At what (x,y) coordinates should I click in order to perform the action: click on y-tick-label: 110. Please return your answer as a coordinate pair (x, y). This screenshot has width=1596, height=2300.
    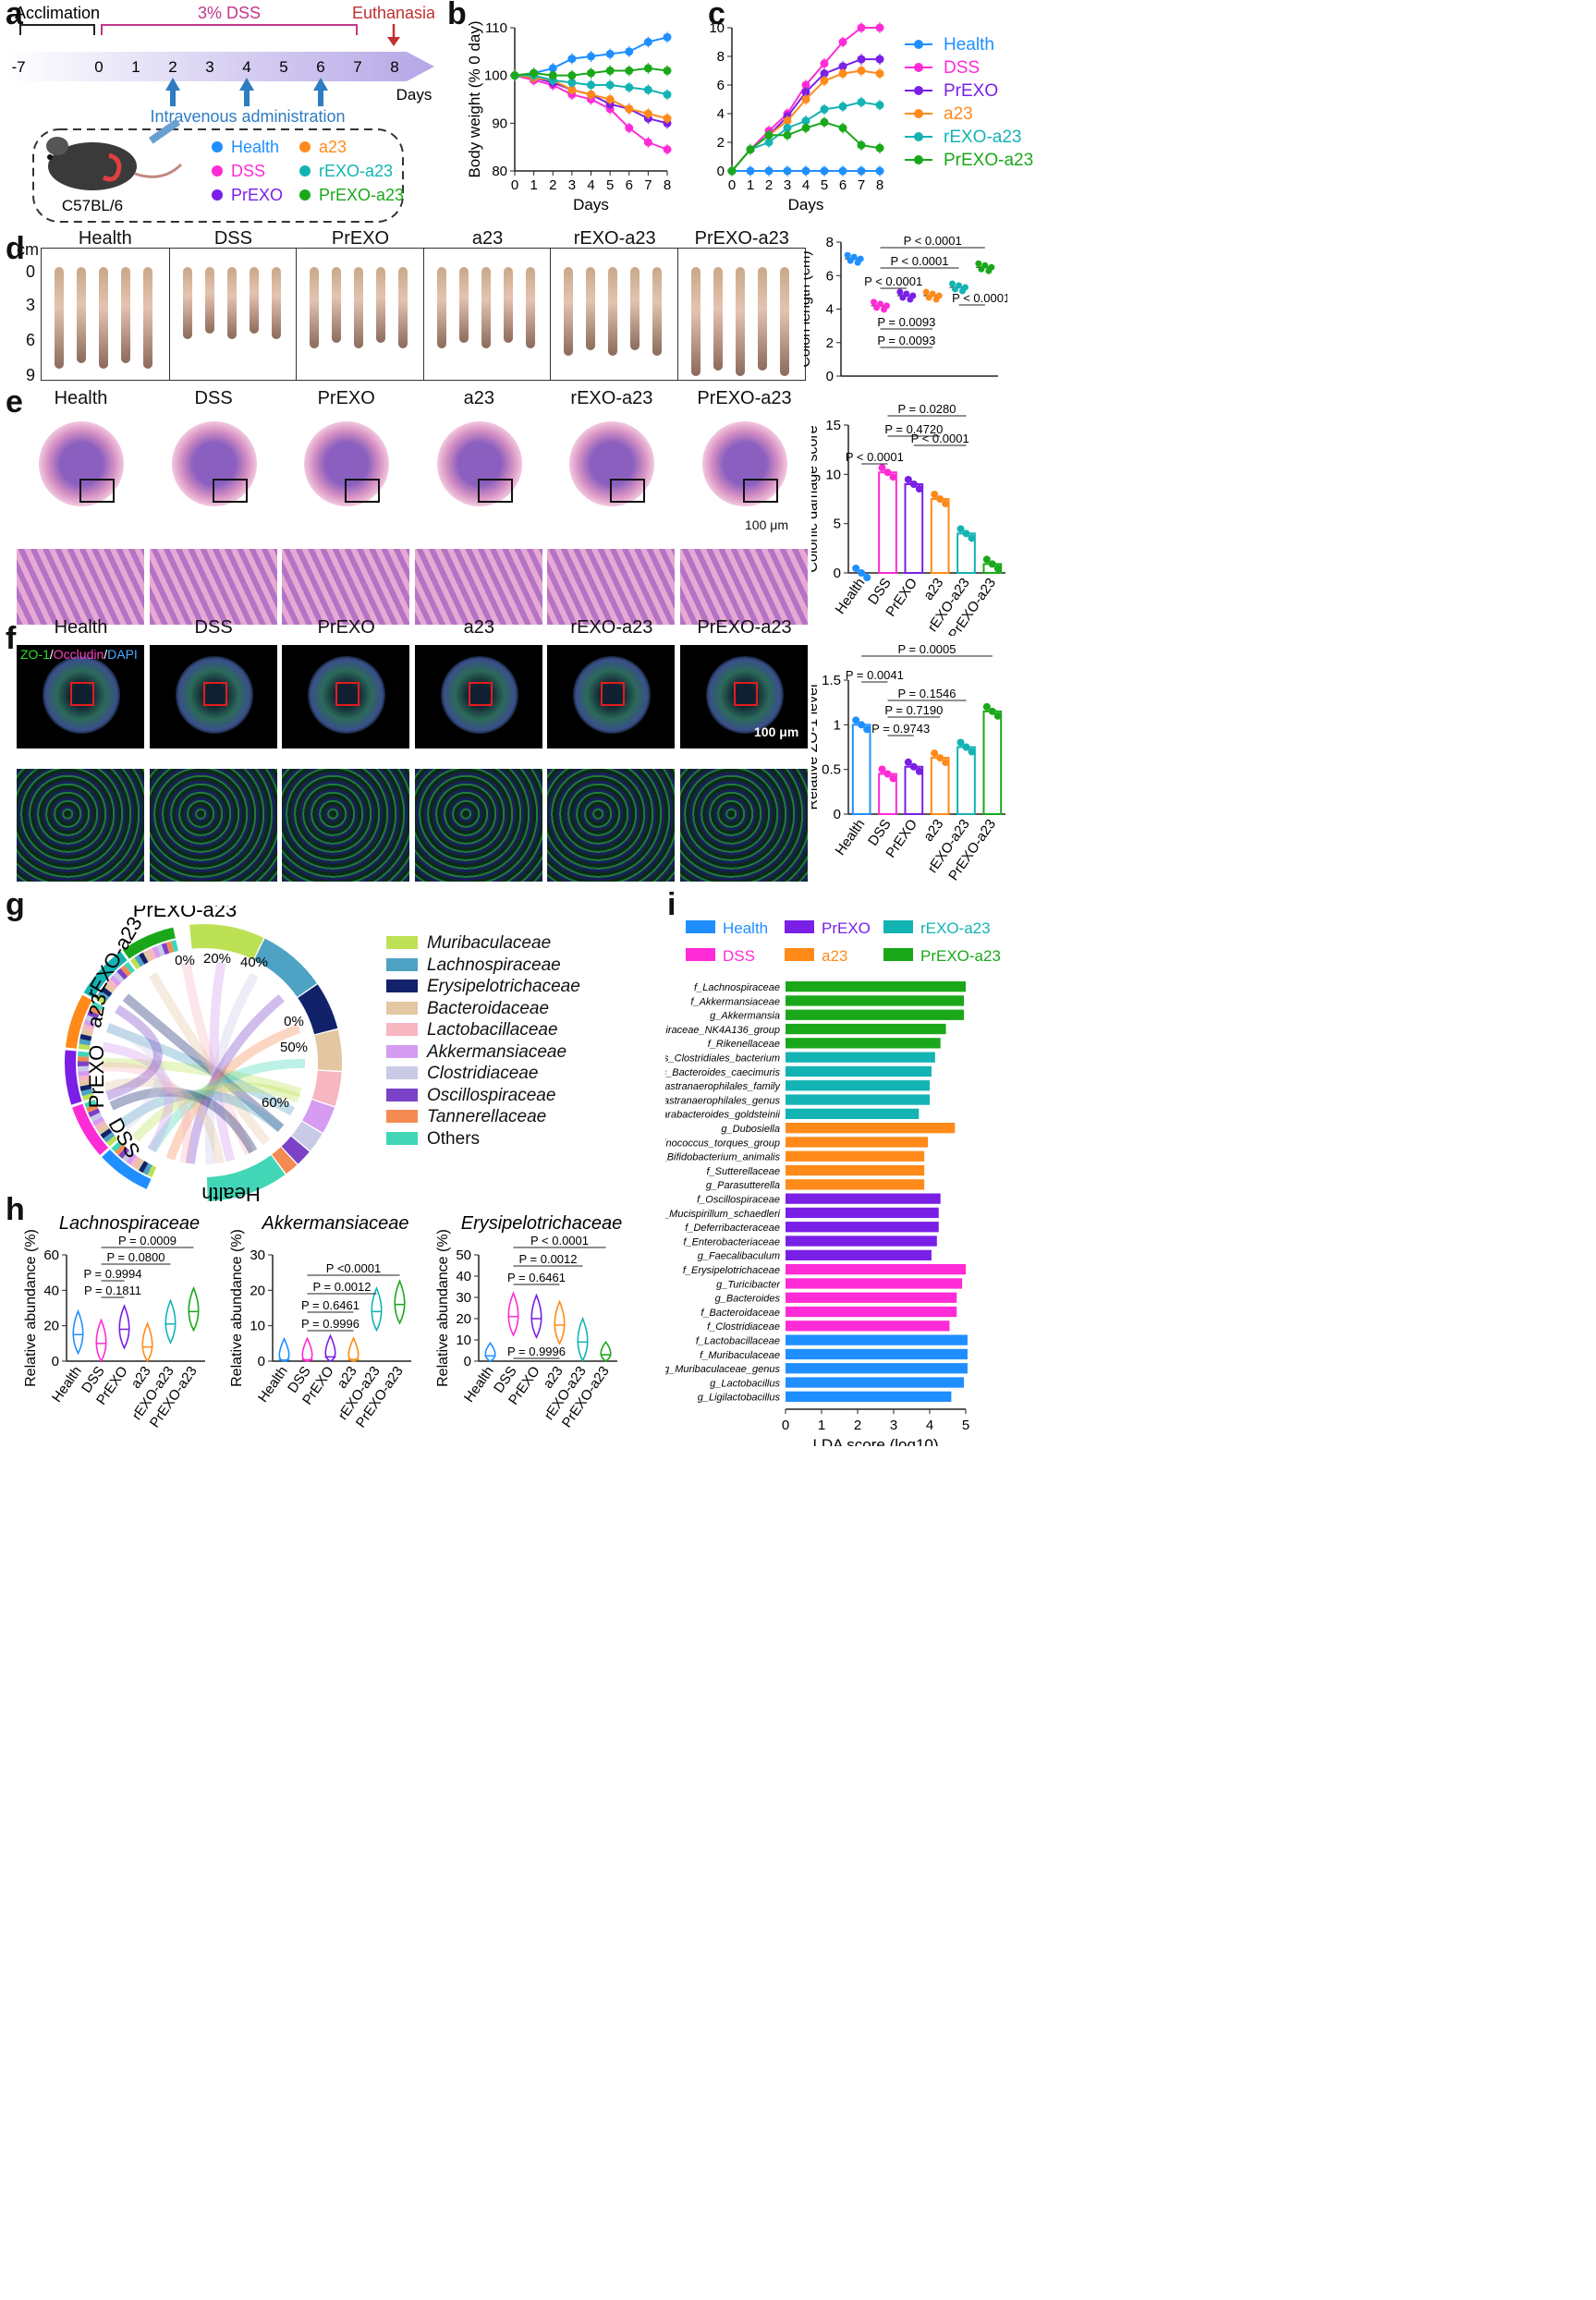
    Looking at the image, I should click on (496, 28).